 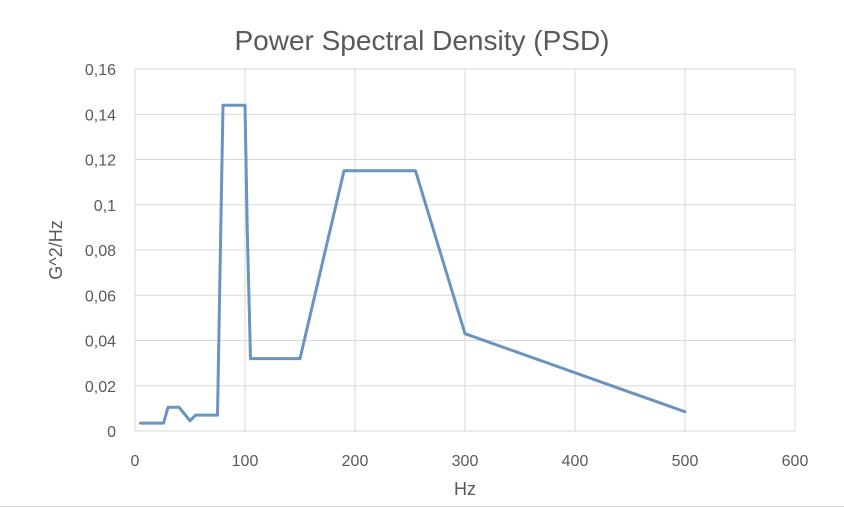 I want to click on x-tick-label: 300, so click(x=465, y=461).